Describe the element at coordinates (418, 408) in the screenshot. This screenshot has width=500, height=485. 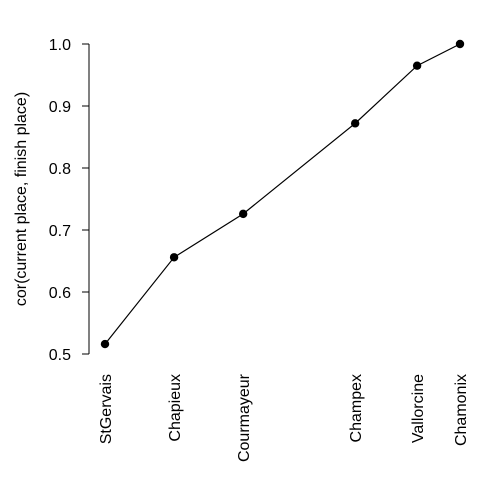
I see `x-tick-label: Vallorcine` at that location.